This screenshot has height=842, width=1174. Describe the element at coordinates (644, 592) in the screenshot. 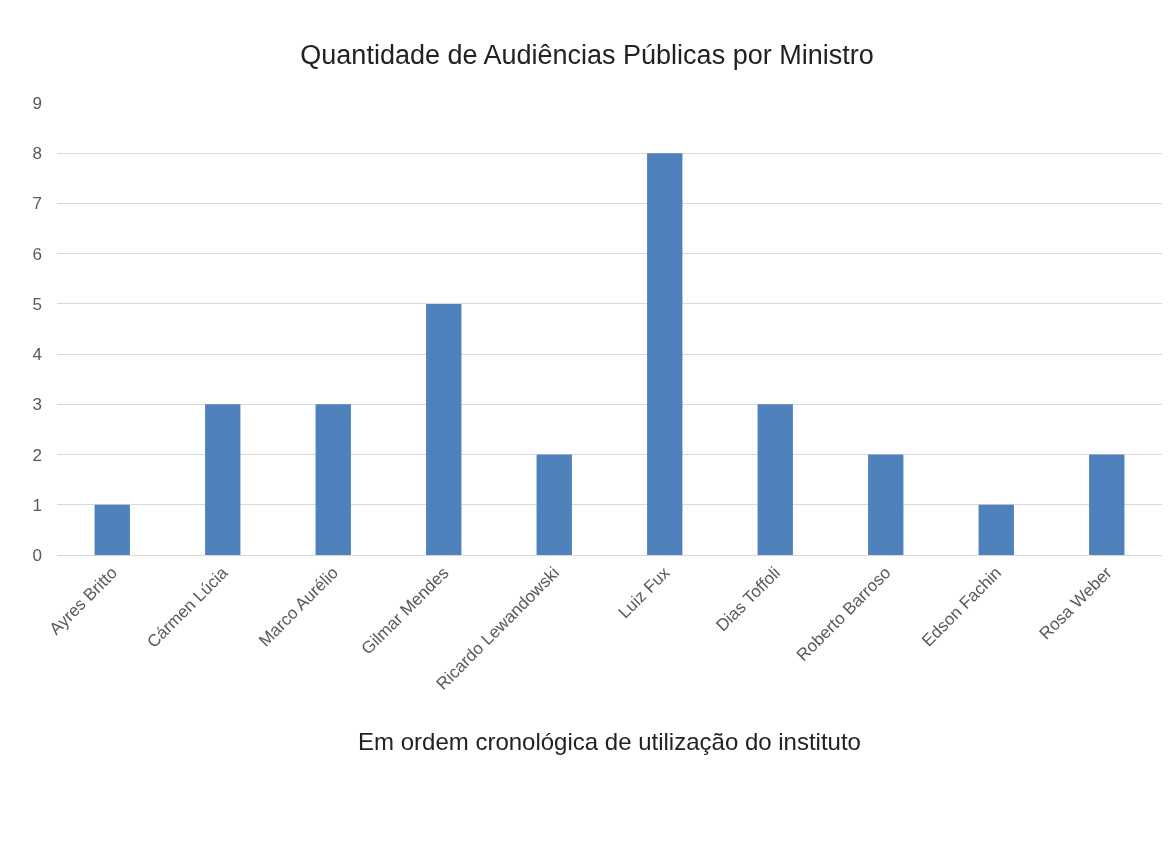

I see `x-tick-label: Luiz Fux` at that location.